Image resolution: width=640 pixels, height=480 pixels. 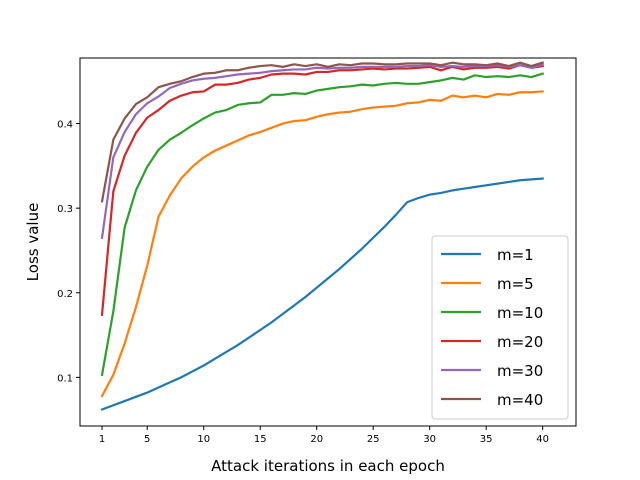 What do you see at coordinates (520, 371) in the screenshot?
I see `legend-label: m=30` at bounding box center [520, 371].